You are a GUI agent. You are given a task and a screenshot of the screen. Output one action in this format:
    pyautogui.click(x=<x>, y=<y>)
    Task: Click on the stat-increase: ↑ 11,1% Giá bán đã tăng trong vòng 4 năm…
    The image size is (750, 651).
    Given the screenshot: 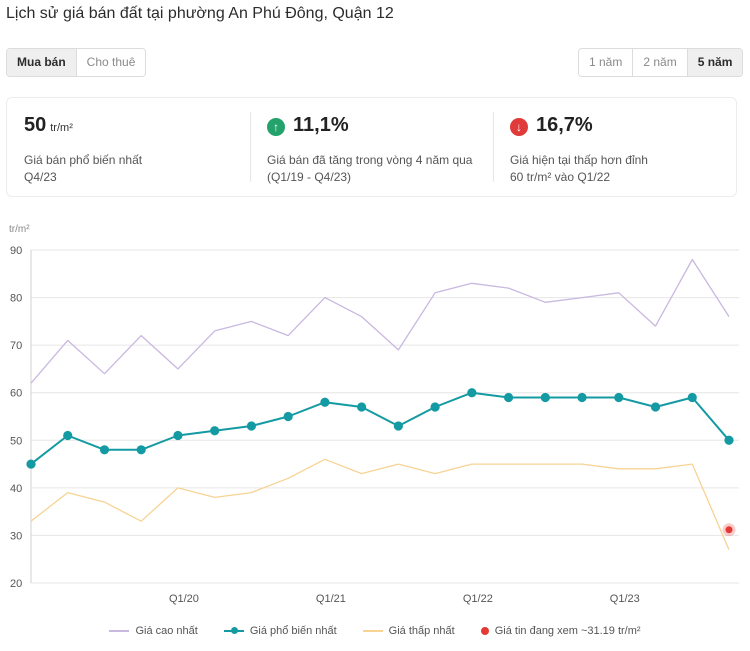 What is the action you would take?
    pyautogui.click(x=371, y=147)
    